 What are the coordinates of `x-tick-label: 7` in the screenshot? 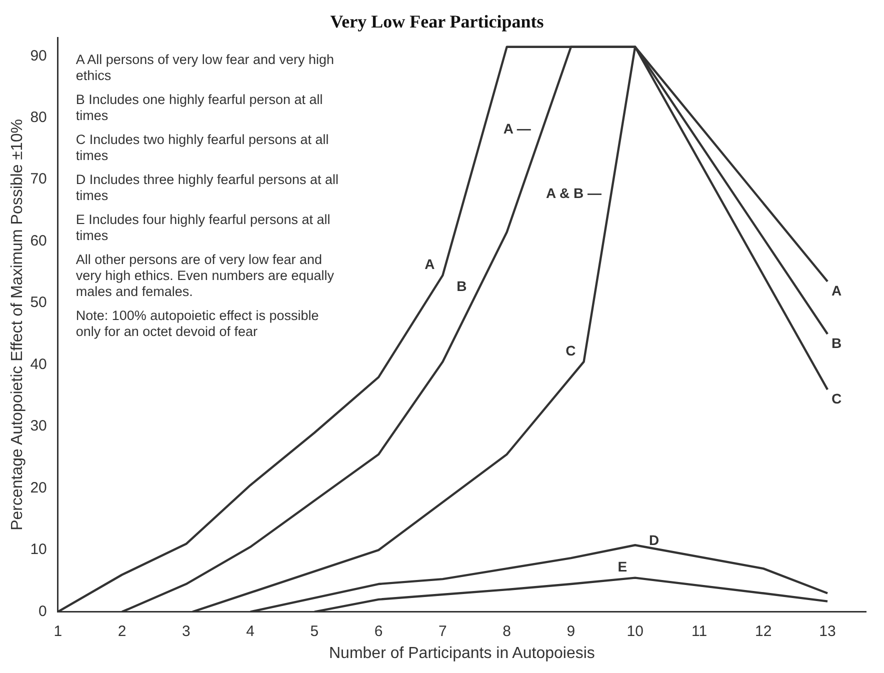 It's located at (442, 631).